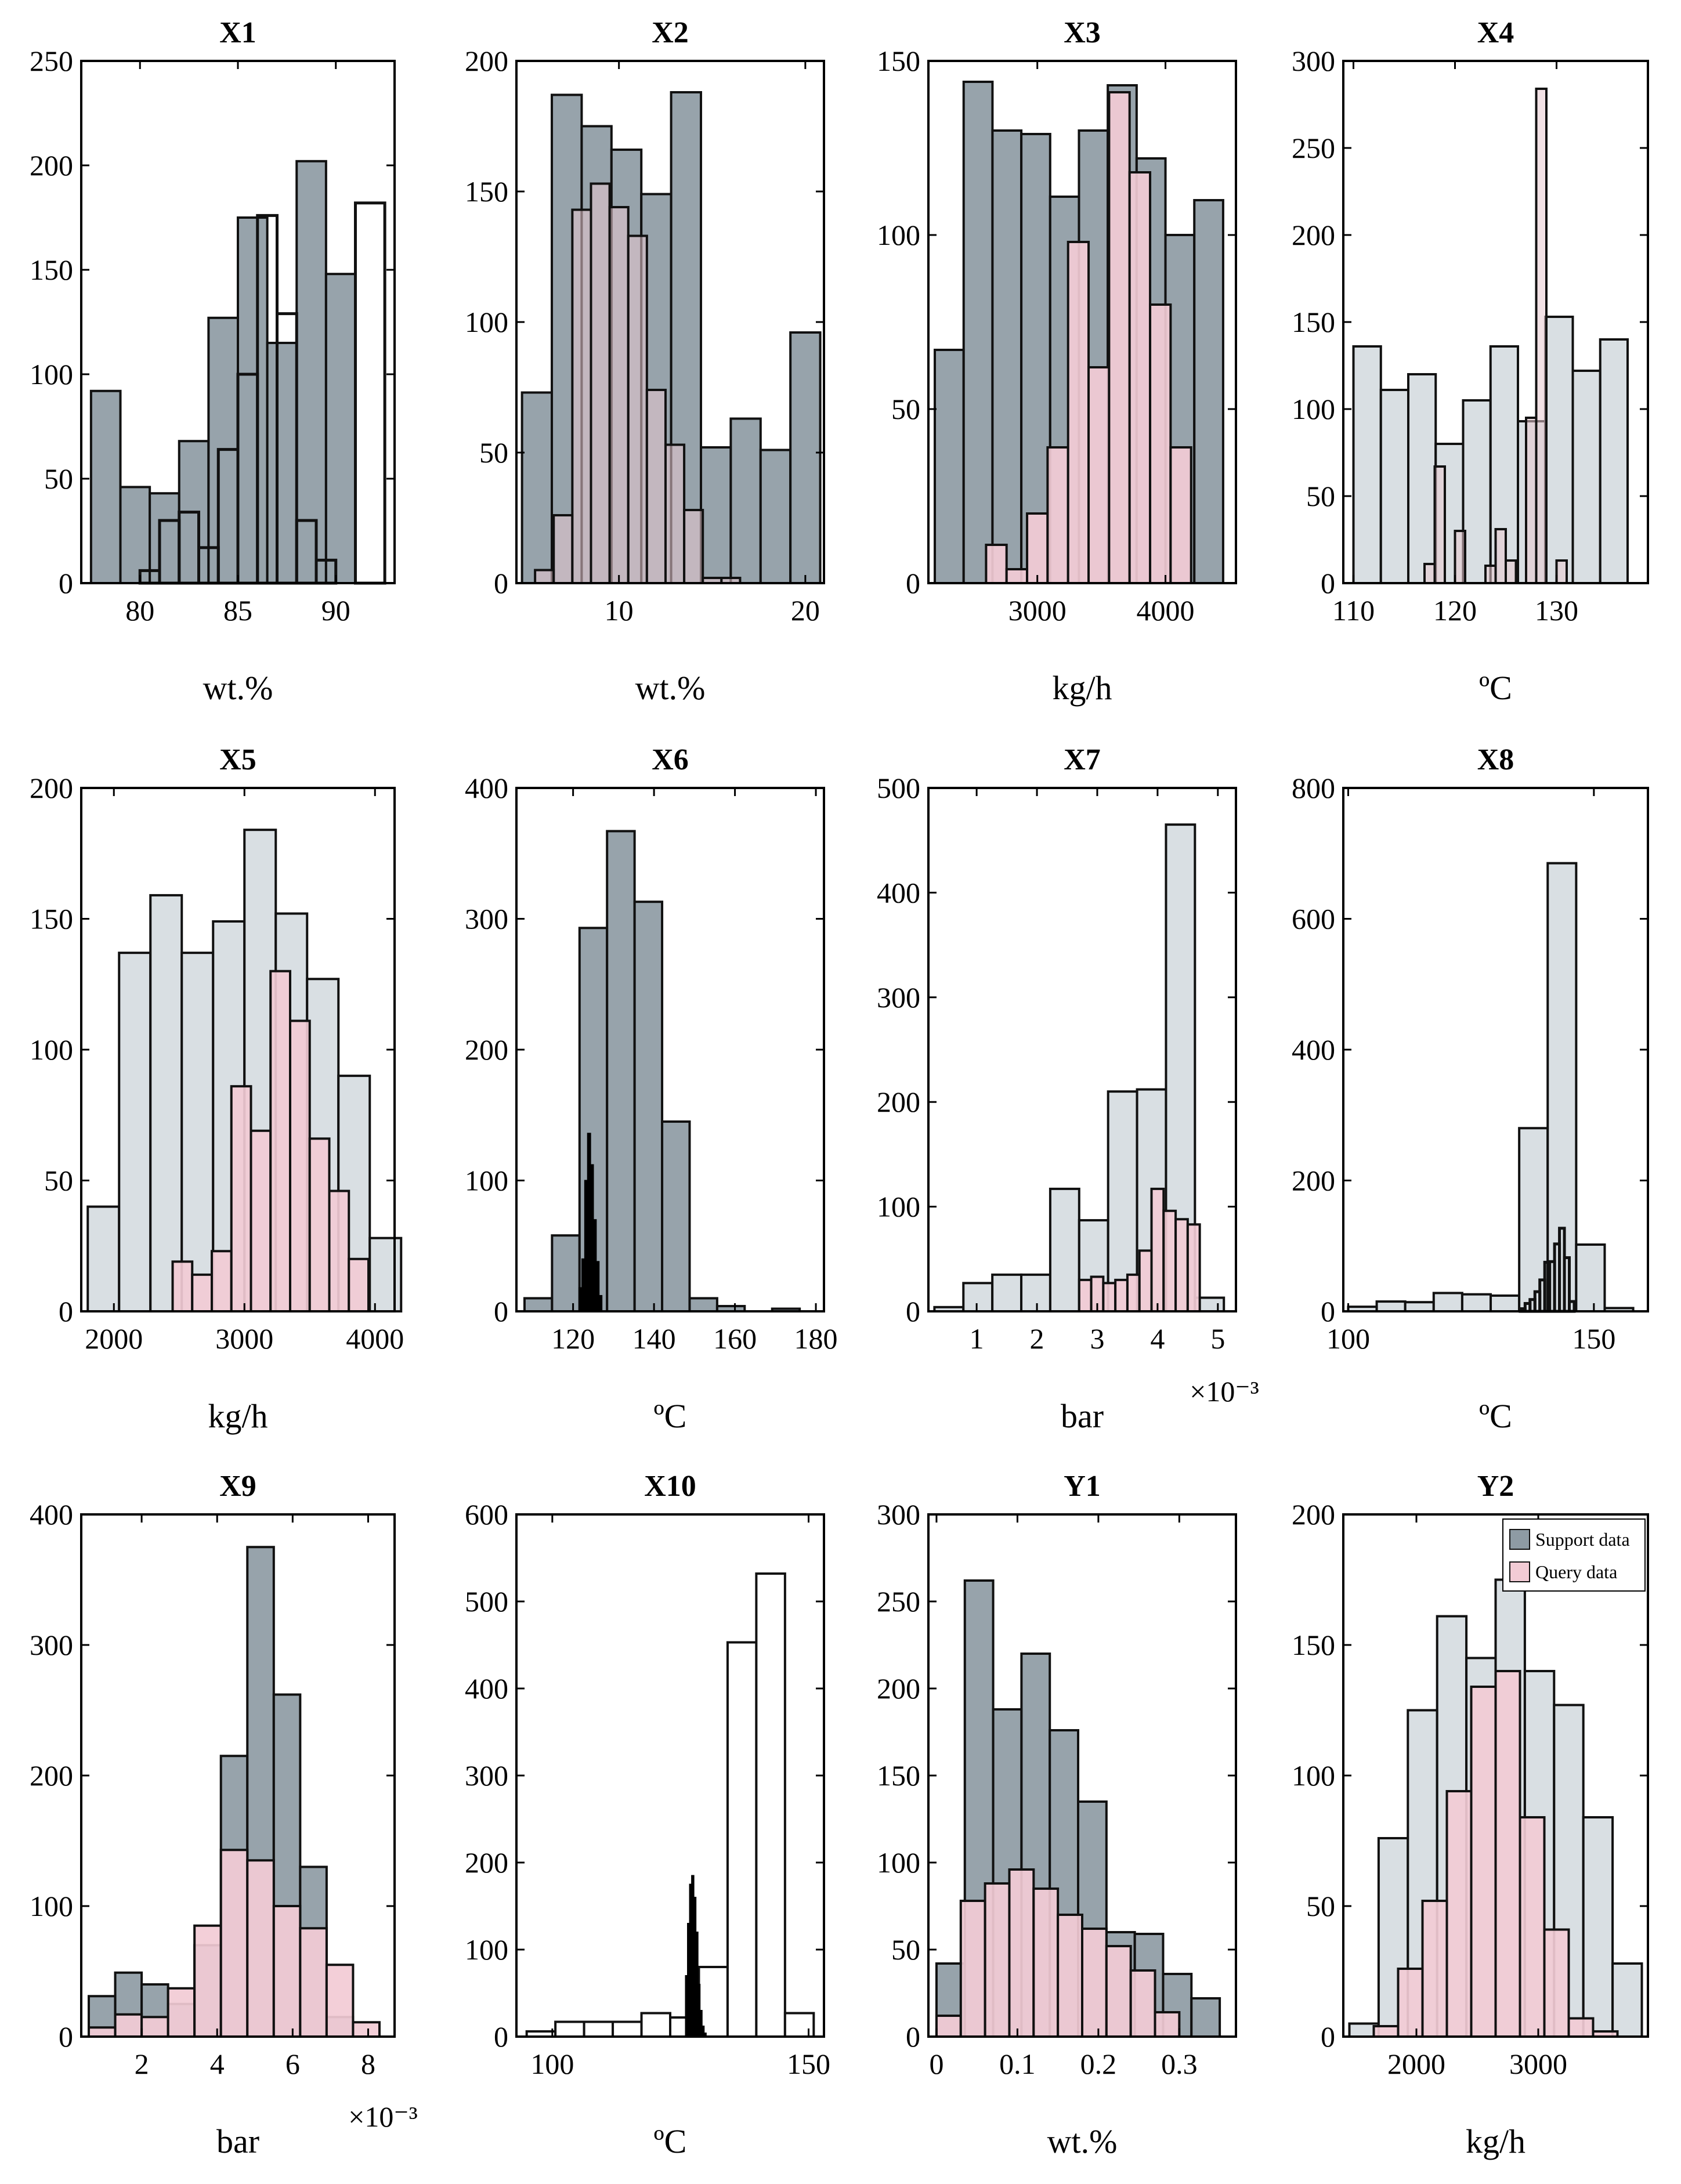  What do you see at coordinates (1057, 361) in the screenshot?
I see `chart-panel-x3: 0 50 100 150 3000 4000 X3 kg/h` at bounding box center [1057, 361].